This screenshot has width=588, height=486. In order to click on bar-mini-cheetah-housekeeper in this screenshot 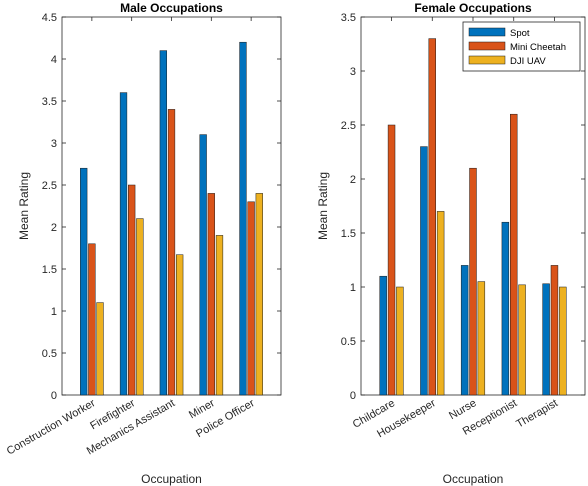, I will do `click(432, 217)`.